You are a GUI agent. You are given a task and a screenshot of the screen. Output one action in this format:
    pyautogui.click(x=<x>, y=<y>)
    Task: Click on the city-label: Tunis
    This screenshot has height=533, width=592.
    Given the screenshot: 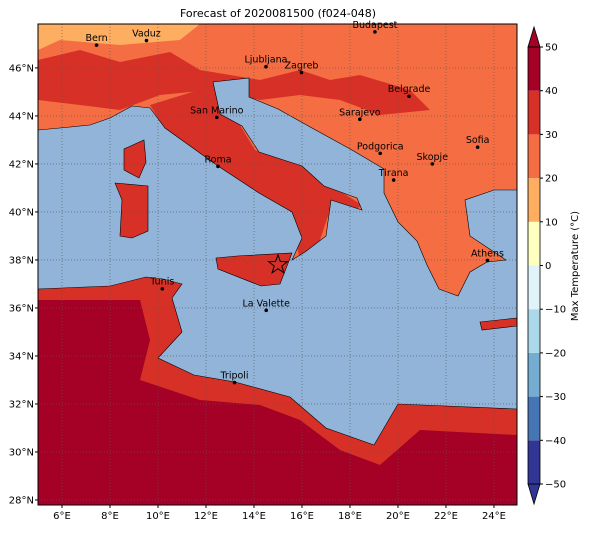 What is the action you would take?
    pyautogui.click(x=161, y=282)
    